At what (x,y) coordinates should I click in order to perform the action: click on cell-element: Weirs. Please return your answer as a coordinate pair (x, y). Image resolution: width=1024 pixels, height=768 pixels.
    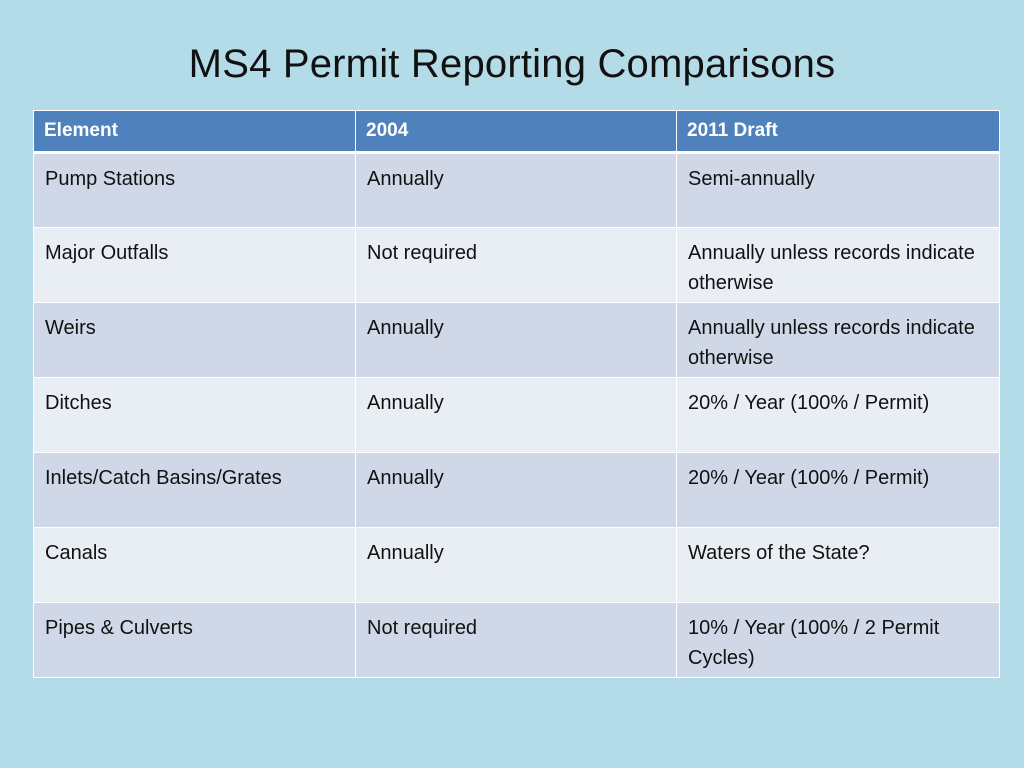
    Looking at the image, I should click on (194, 340).